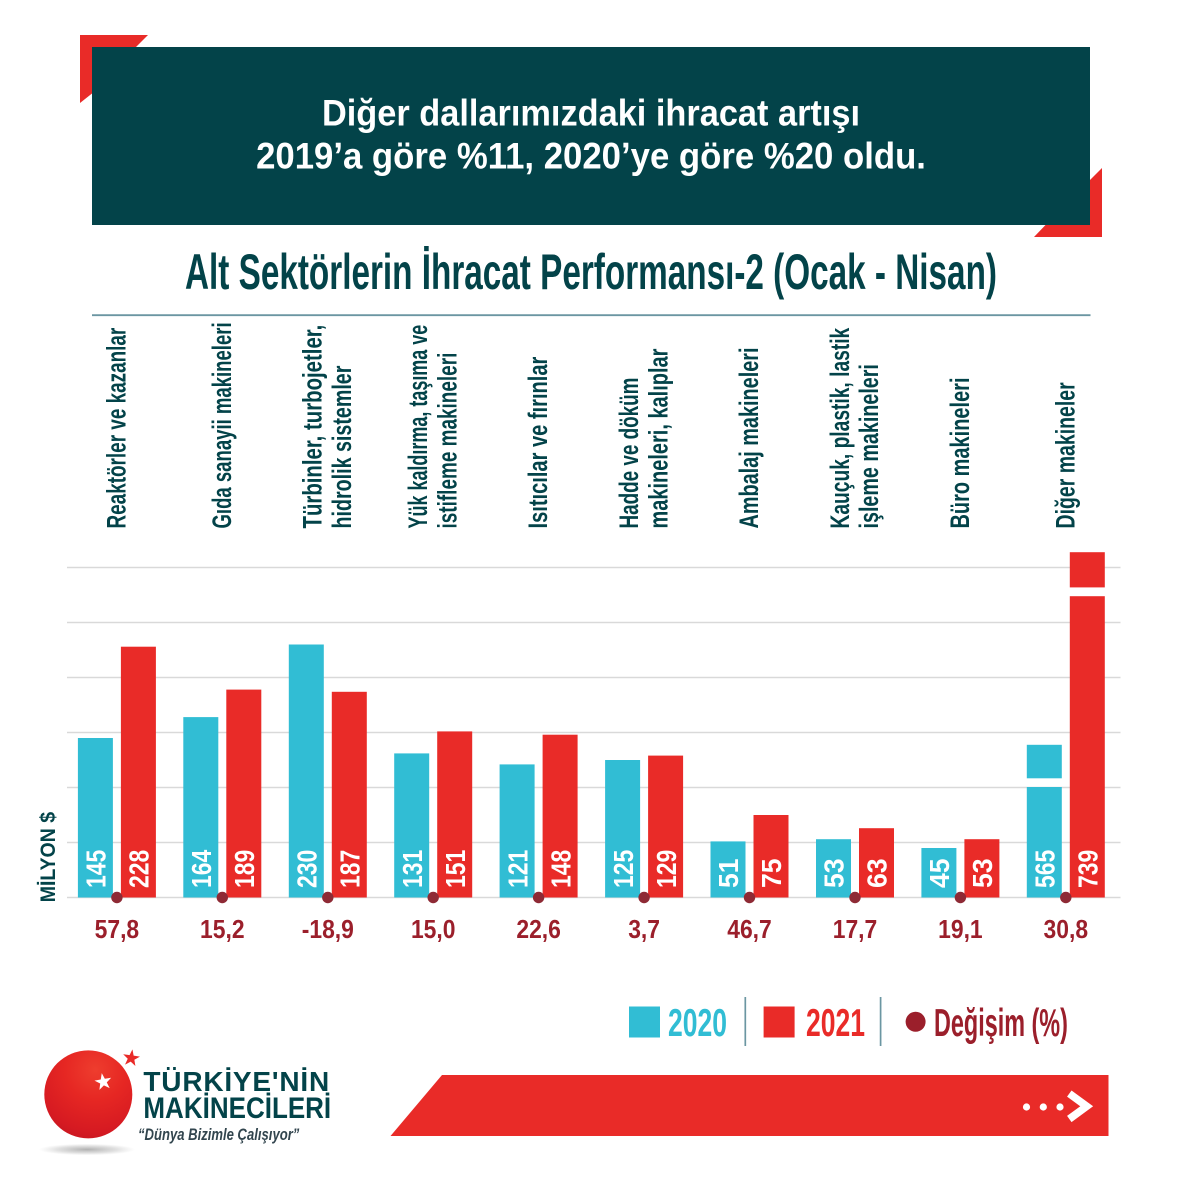 This screenshot has width=1182, height=1182. What do you see at coordinates (667, 869) in the screenshot?
I see `svg-text: 129` at bounding box center [667, 869].